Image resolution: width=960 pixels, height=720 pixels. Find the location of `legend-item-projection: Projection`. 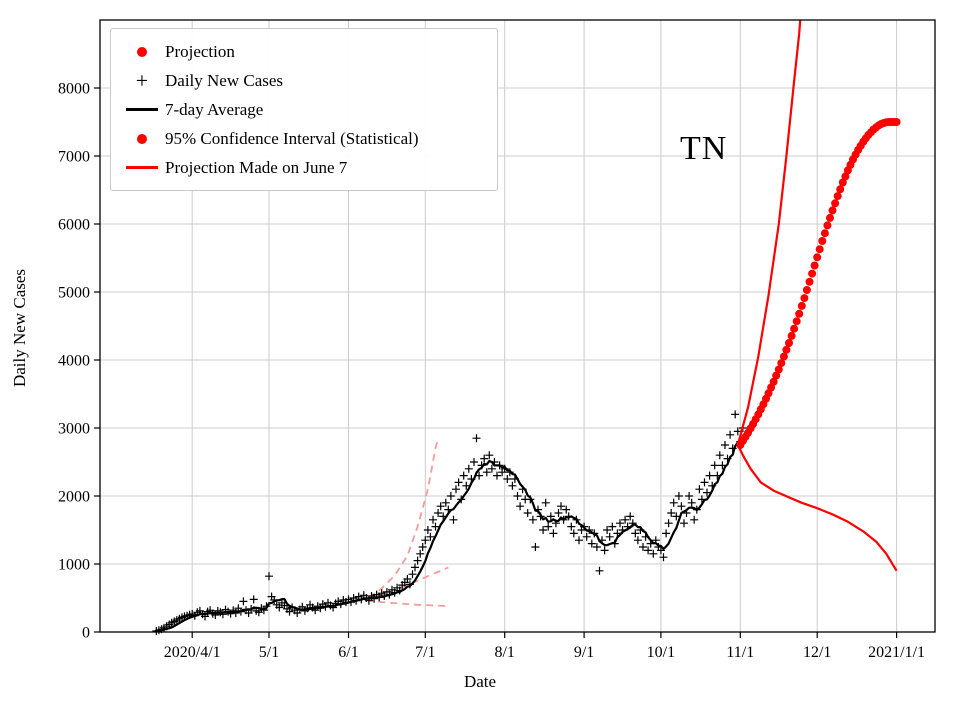

legend-item-projection: Projection is located at coordinates (301, 51).